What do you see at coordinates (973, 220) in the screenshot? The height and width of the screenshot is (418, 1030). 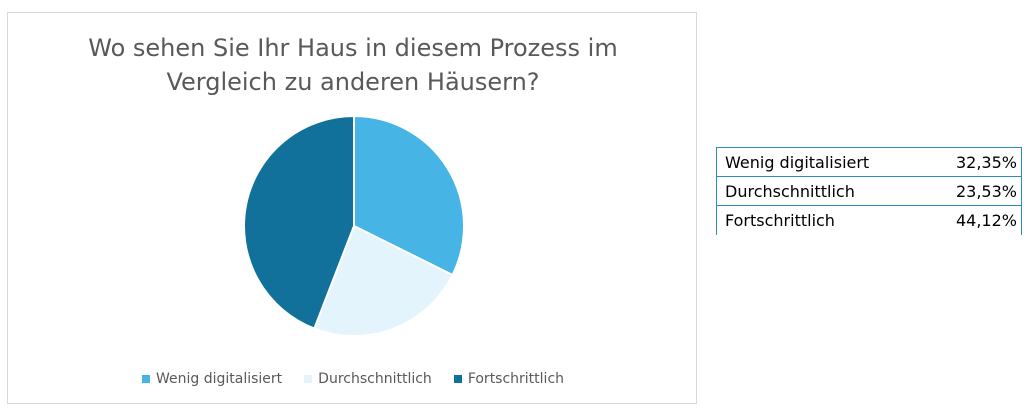 I see `table-cell-value: 44,12%` at bounding box center [973, 220].